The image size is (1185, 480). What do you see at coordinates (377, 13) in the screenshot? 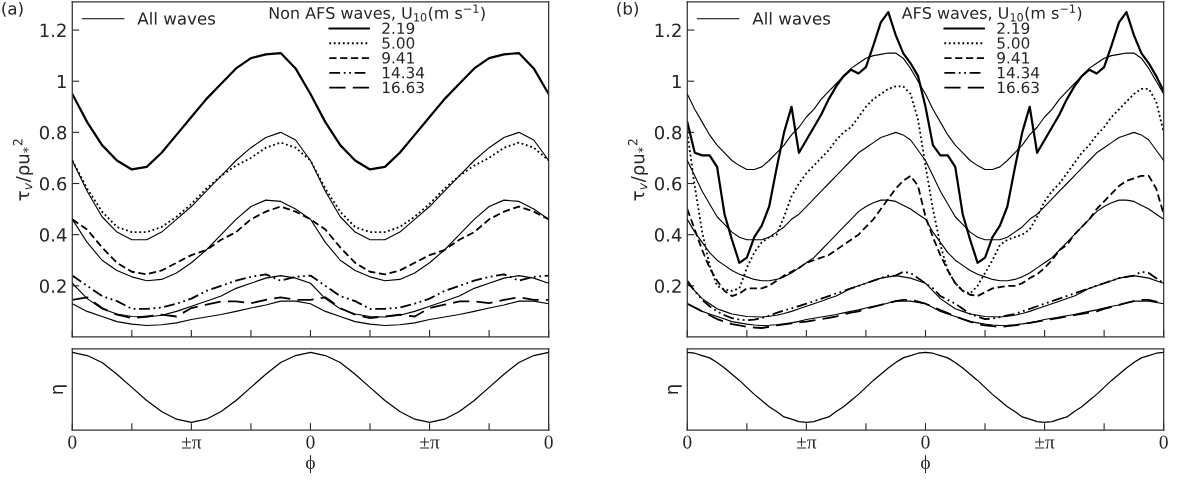
I see `legend-title: Non AFS waves, U$_{10}$(m s$^{−1}$)` at bounding box center [377, 13].